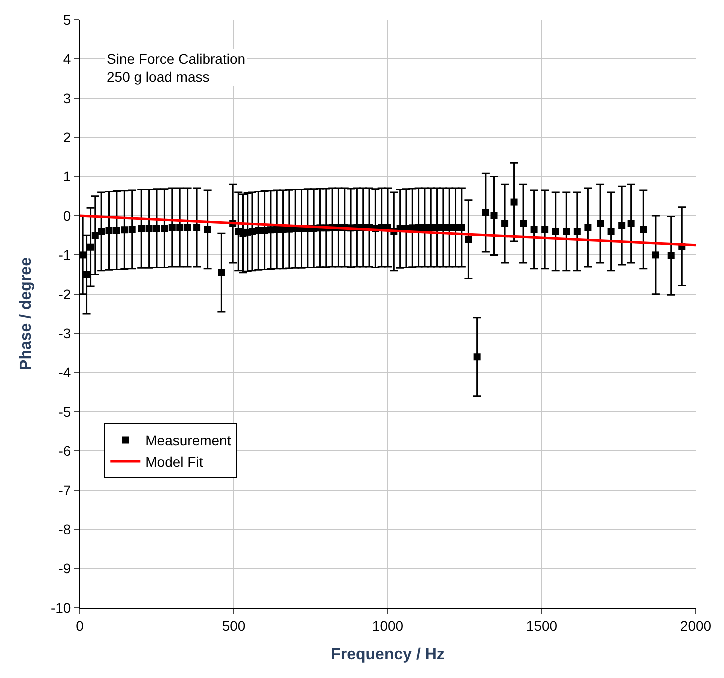 This screenshot has width=724, height=678. What do you see at coordinates (65, 451) in the screenshot?
I see `y-tick-label: -6` at bounding box center [65, 451].